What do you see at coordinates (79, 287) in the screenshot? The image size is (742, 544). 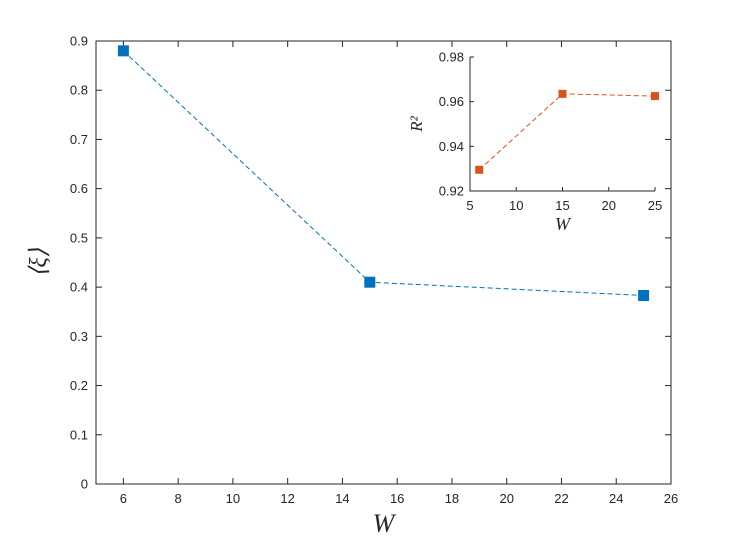 I see `main-y-tick-label: 0.4` at bounding box center [79, 287].